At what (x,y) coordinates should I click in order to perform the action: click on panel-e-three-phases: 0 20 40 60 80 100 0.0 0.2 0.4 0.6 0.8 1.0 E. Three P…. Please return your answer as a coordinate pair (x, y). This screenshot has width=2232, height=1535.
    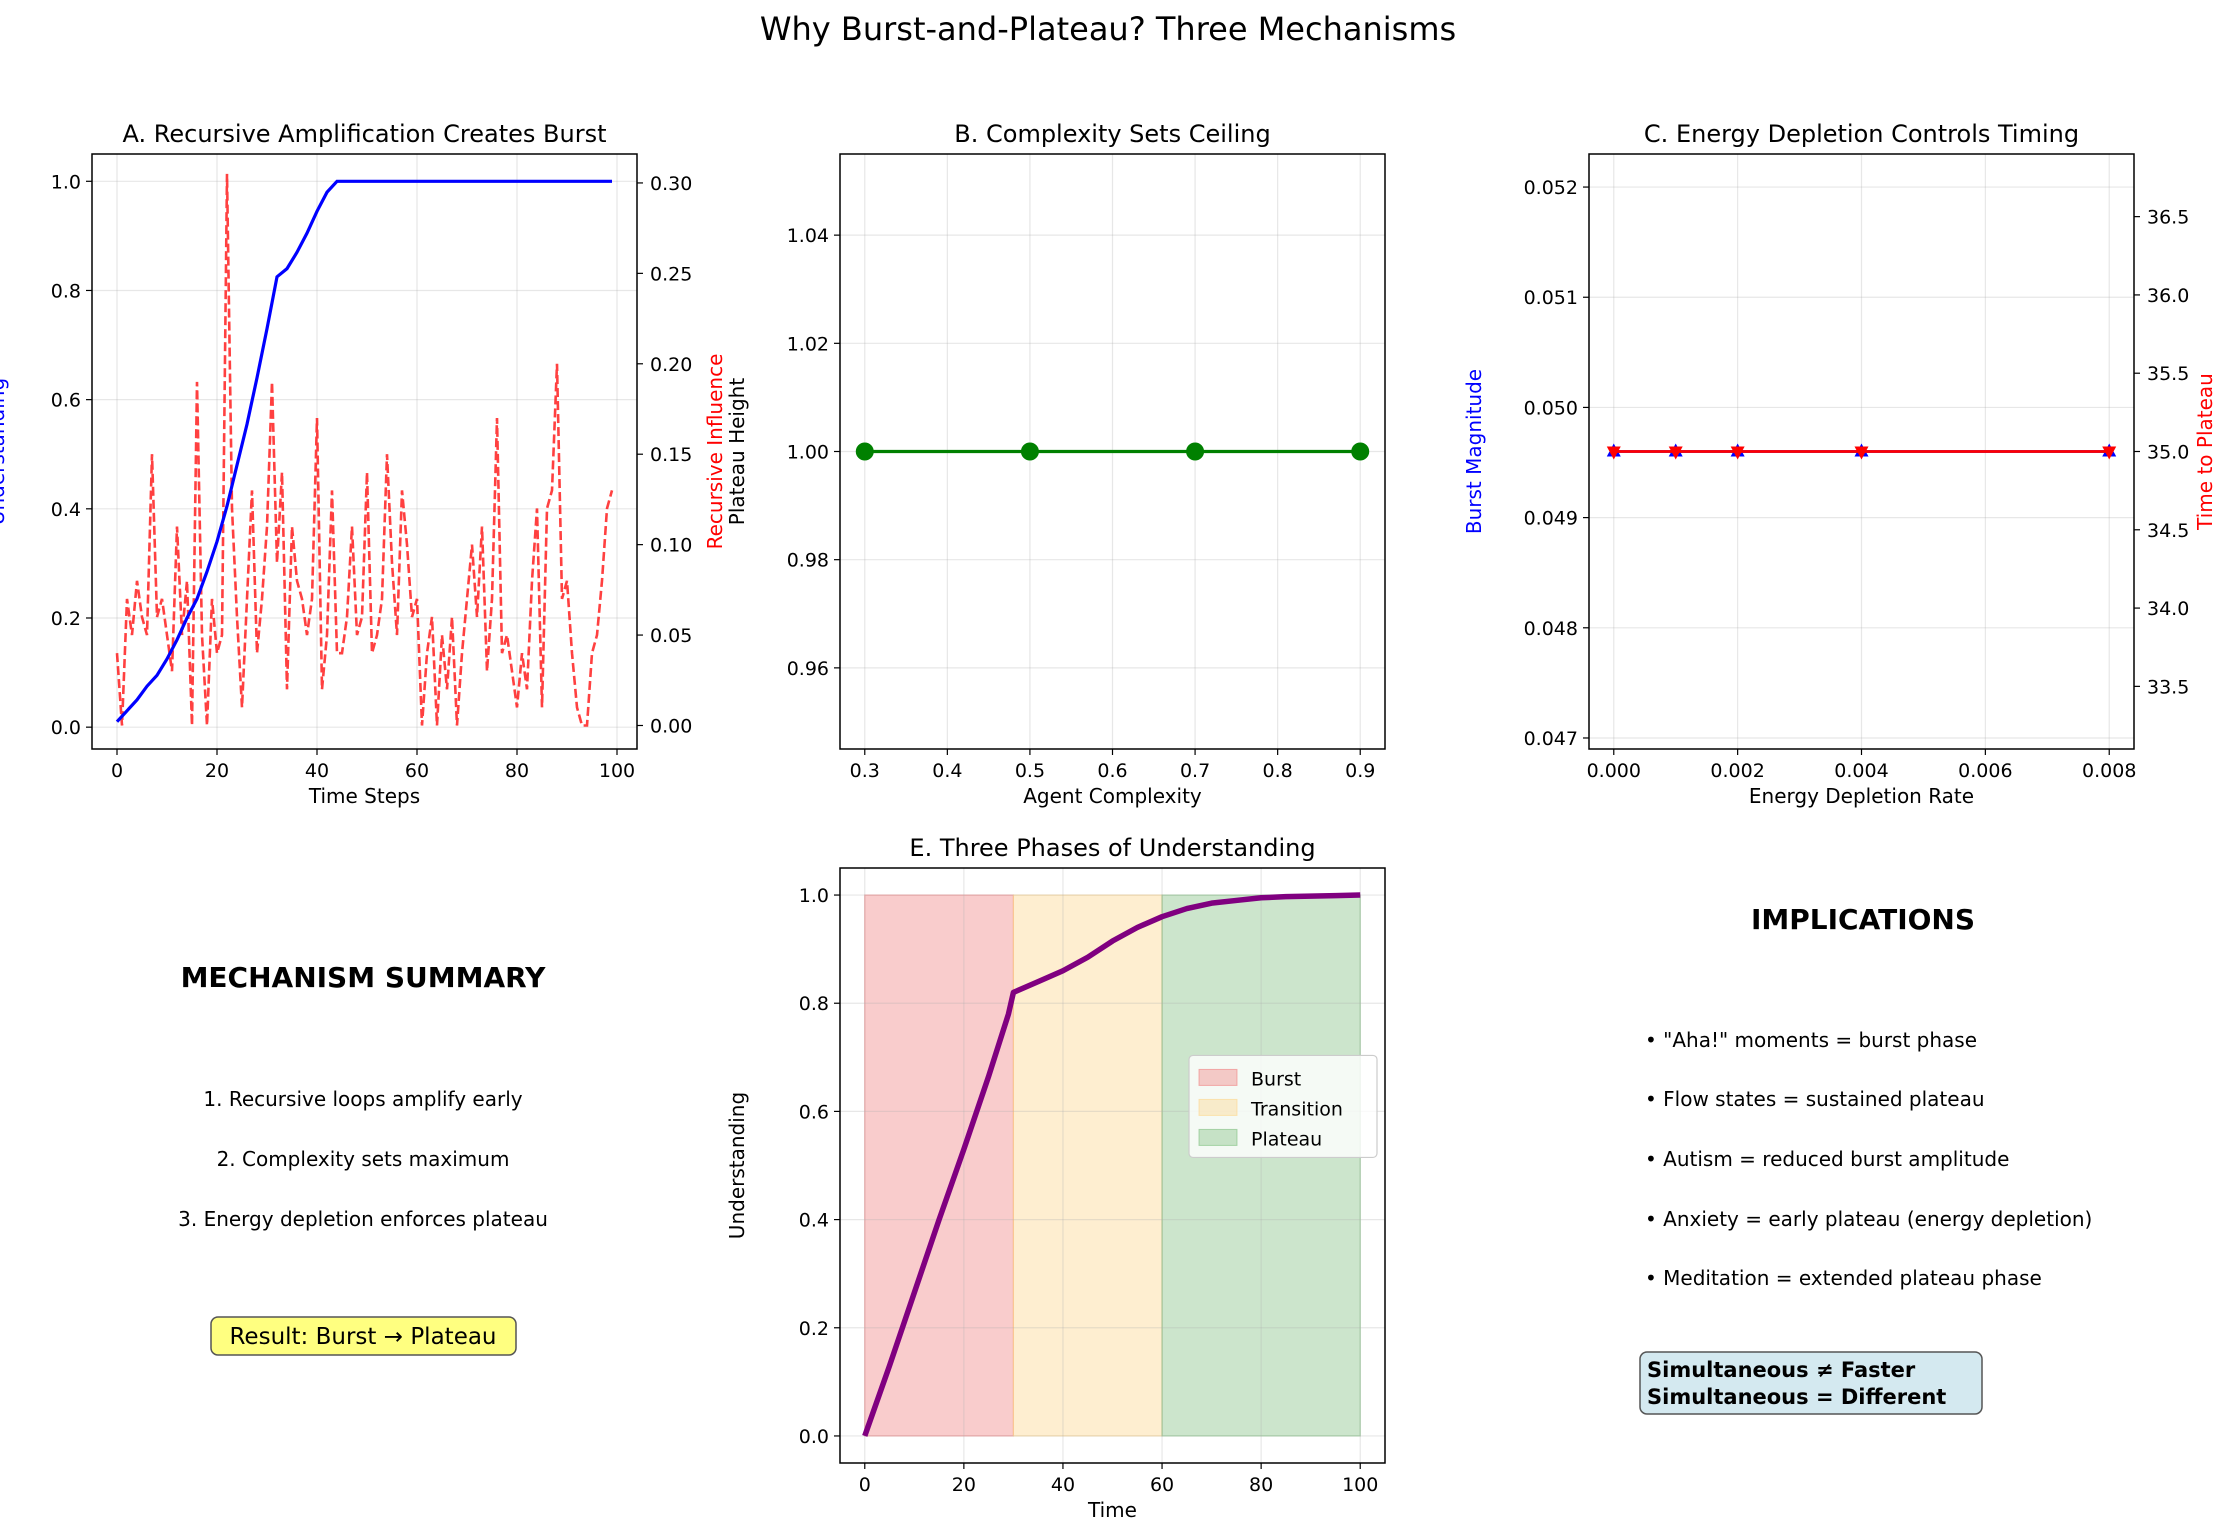
    Looking at the image, I should click on (1055, 1178).